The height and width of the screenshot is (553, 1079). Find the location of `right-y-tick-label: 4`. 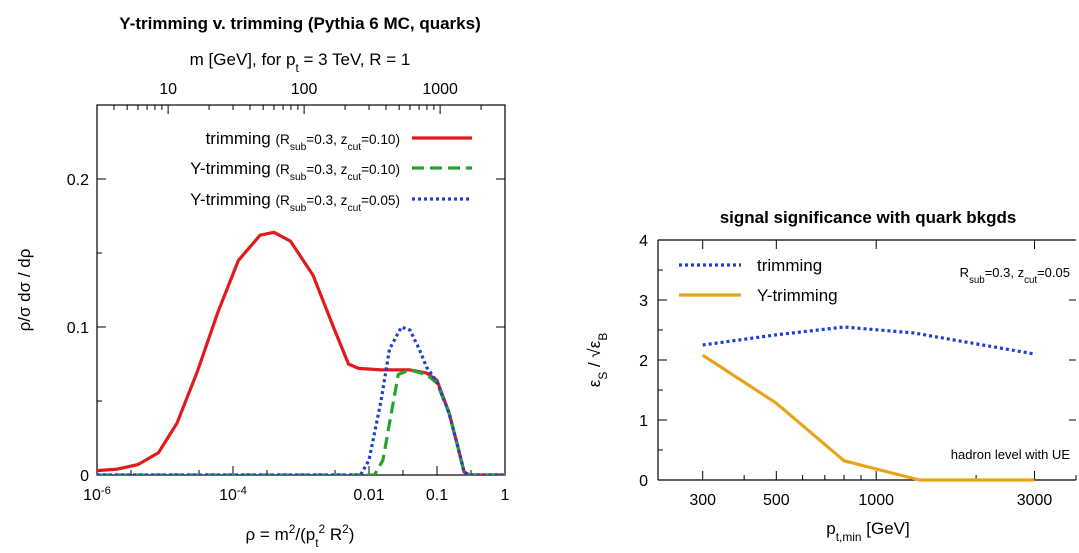

right-y-tick-label: 4 is located at coordinates (643, 241).